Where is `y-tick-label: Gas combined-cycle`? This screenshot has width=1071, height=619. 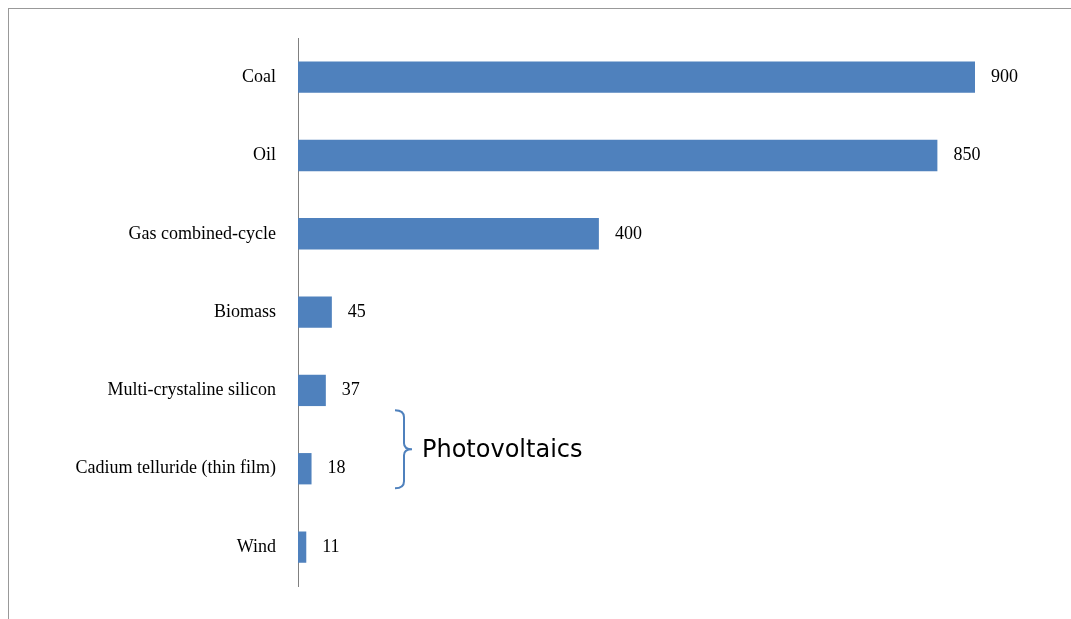 y-tick-label: Gas combined-cycle is located at coordinates (202, 232).